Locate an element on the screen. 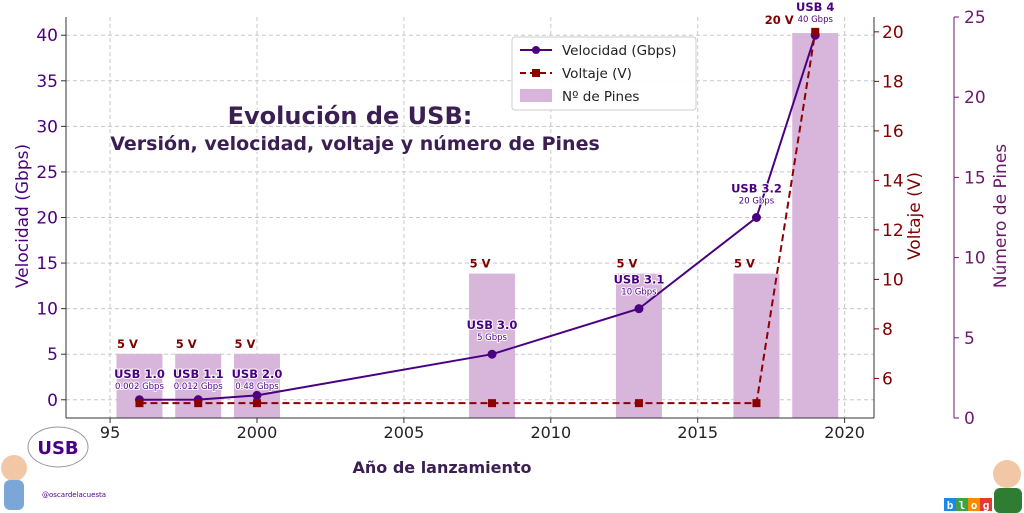 Image resolution: width=1024 pixels, height=513 pixels. legend-speed-marker is located at coordinates (536, 50).